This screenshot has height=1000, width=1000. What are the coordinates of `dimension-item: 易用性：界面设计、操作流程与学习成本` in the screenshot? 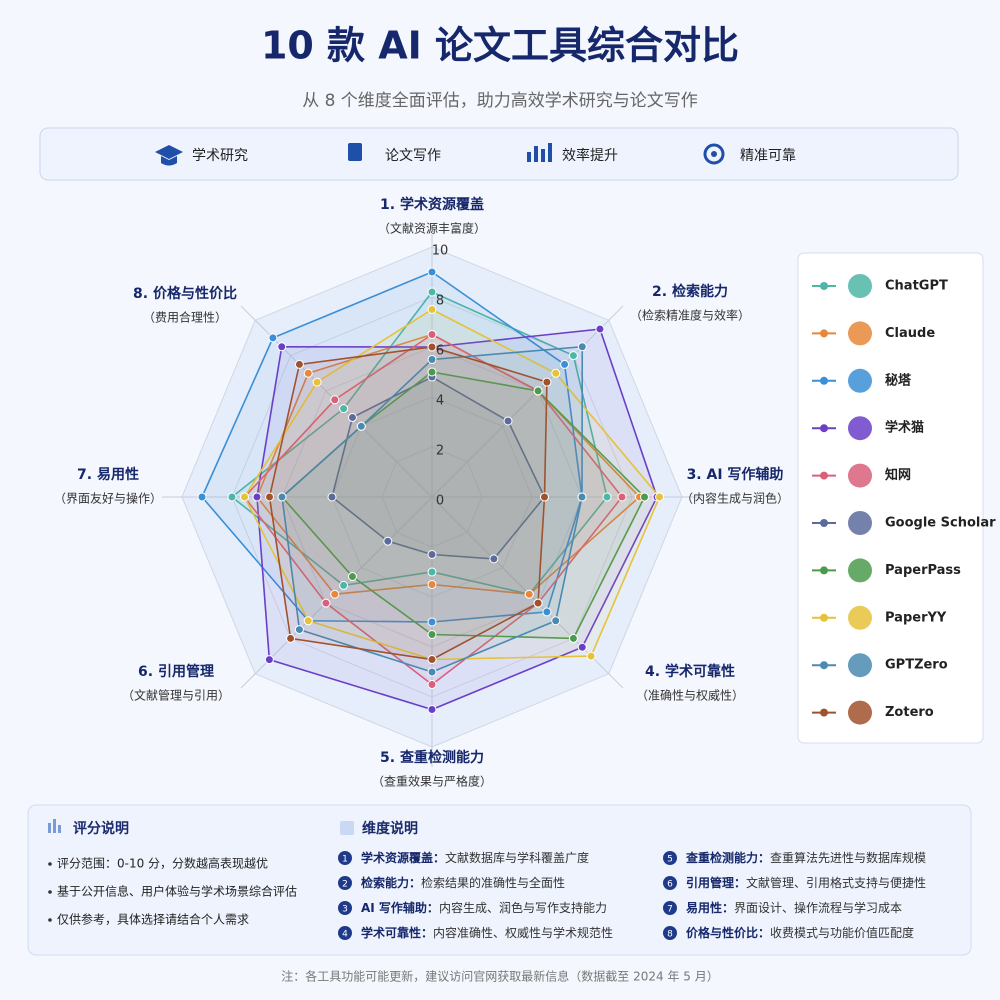 It's located at (794, 907).